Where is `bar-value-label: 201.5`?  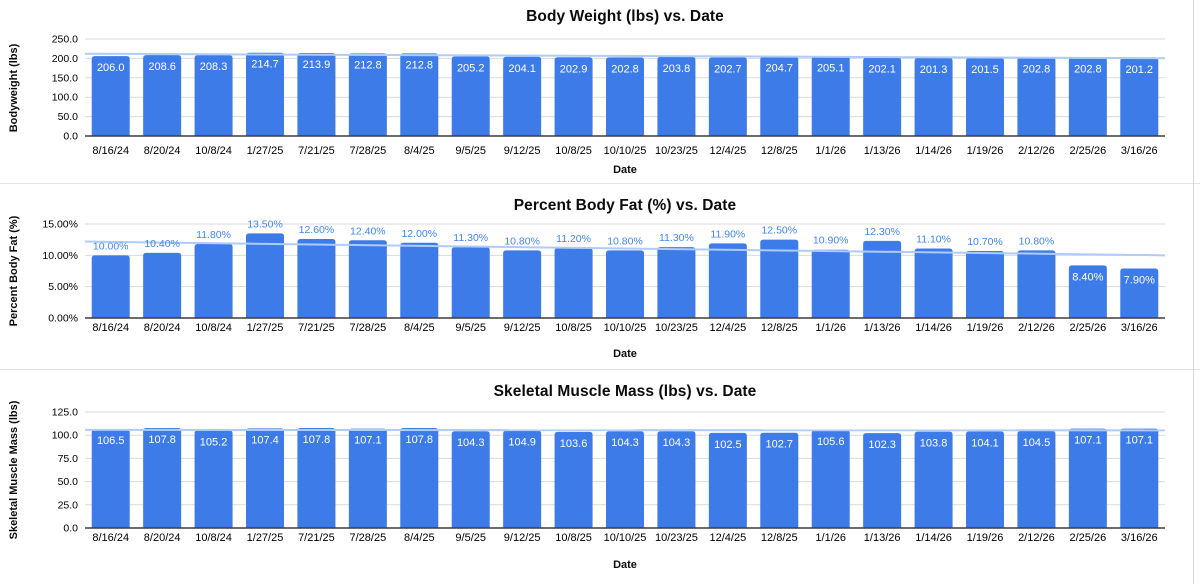
bar-value-label: 201.5 is located at coordinates (985, 70).